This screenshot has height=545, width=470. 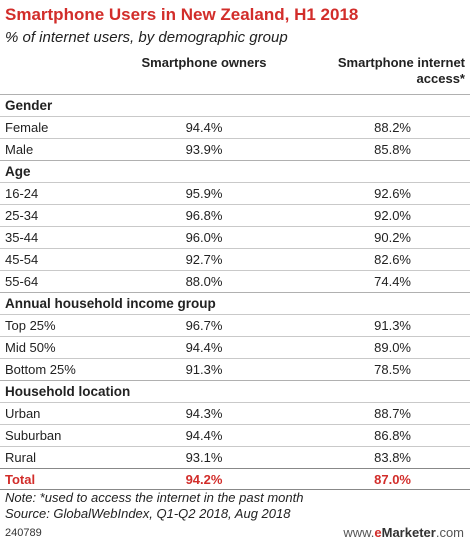 What do you see at coordinates (235, 435) in the screenshot?
I see `table-row: Suburban 94.4% 86.8%` at bounding box center [235, 435].